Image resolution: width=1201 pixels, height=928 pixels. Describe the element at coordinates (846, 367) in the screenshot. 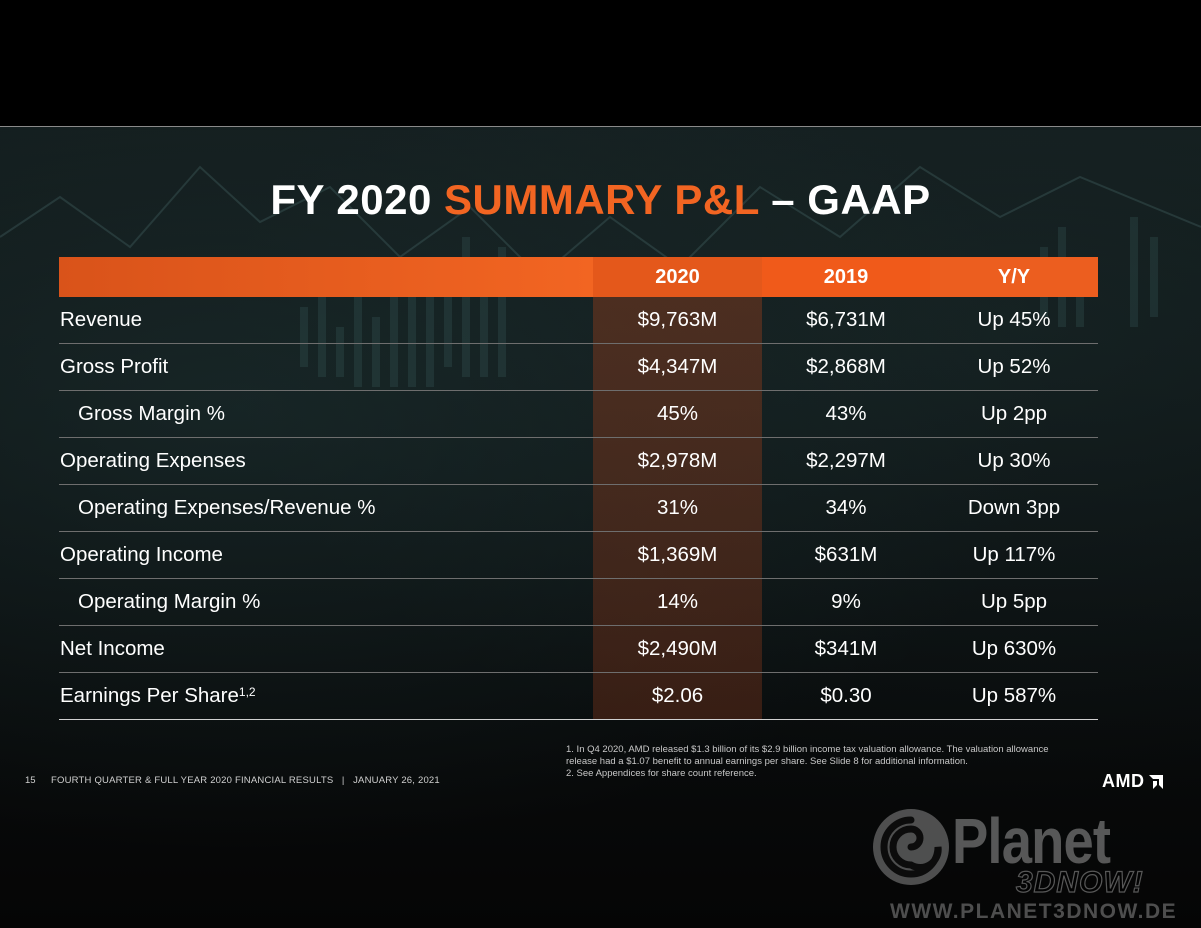

I see `value-2019: $2,868M` at that location.